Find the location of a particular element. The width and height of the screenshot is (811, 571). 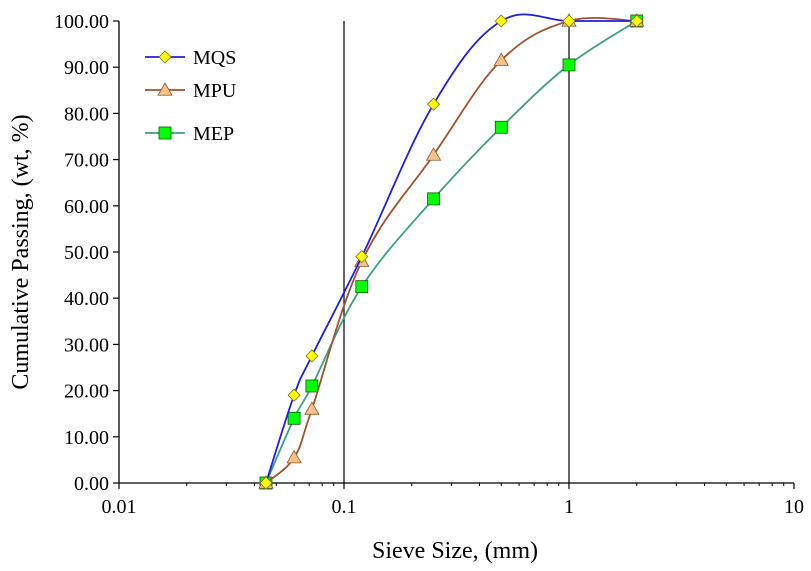

y-tick-label: 20.00 is located at coordinates (86, 392).